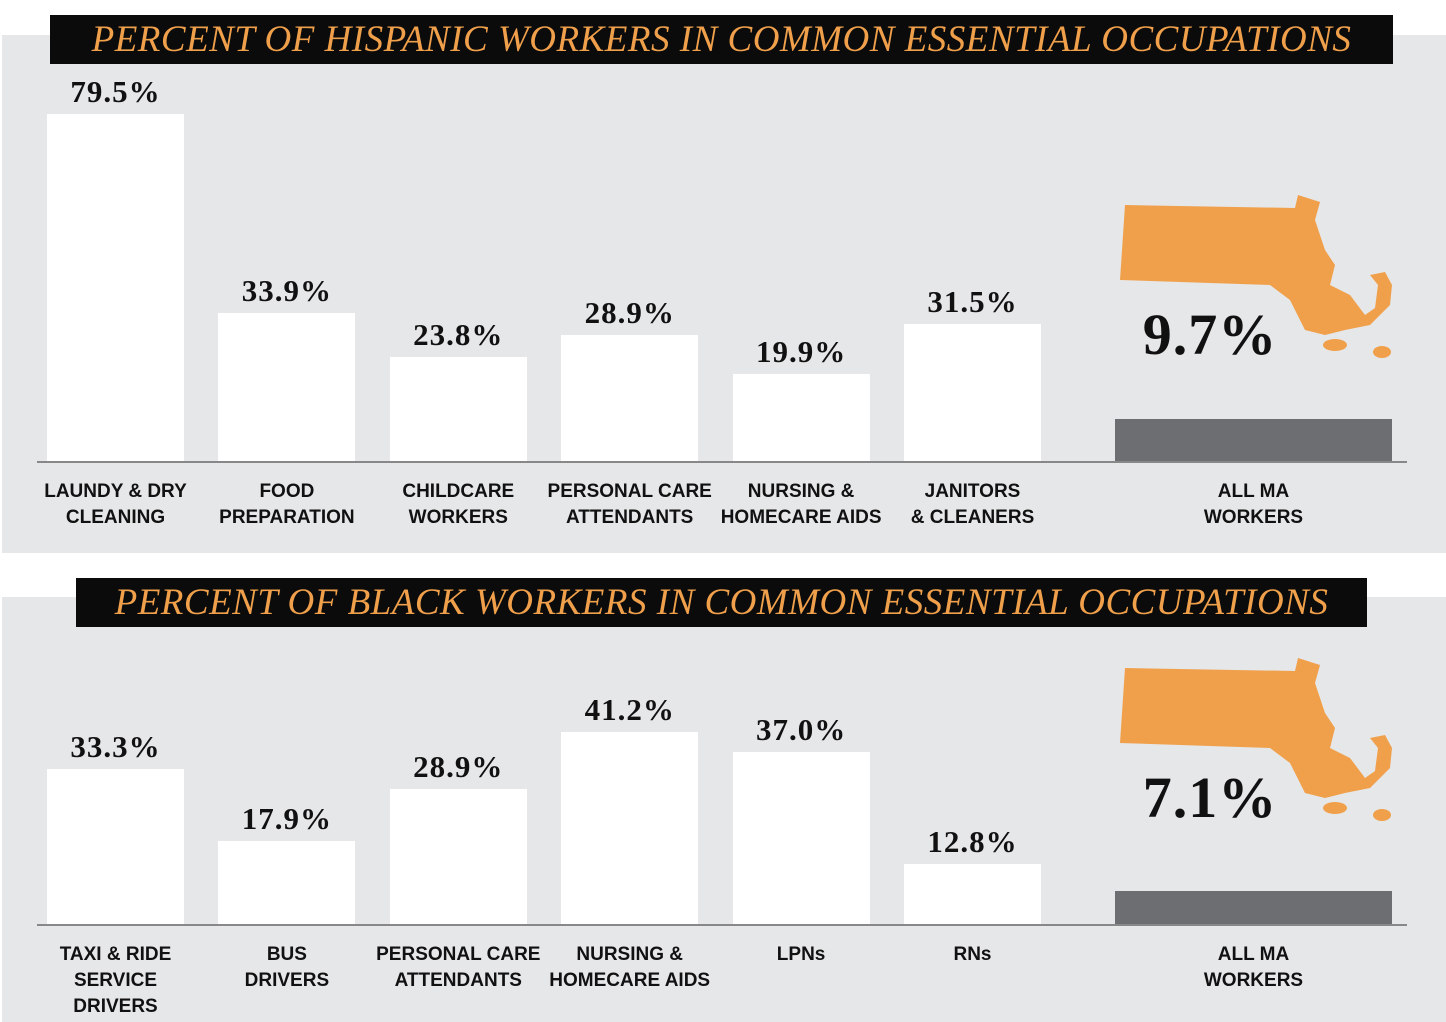 The image size is (1446, 1022). What do you see at coordinates (115, 504) in the screenshot?
I see `x-tick-label: LAUNDY & DRY CLEANING` at bounding box center [115, 504].